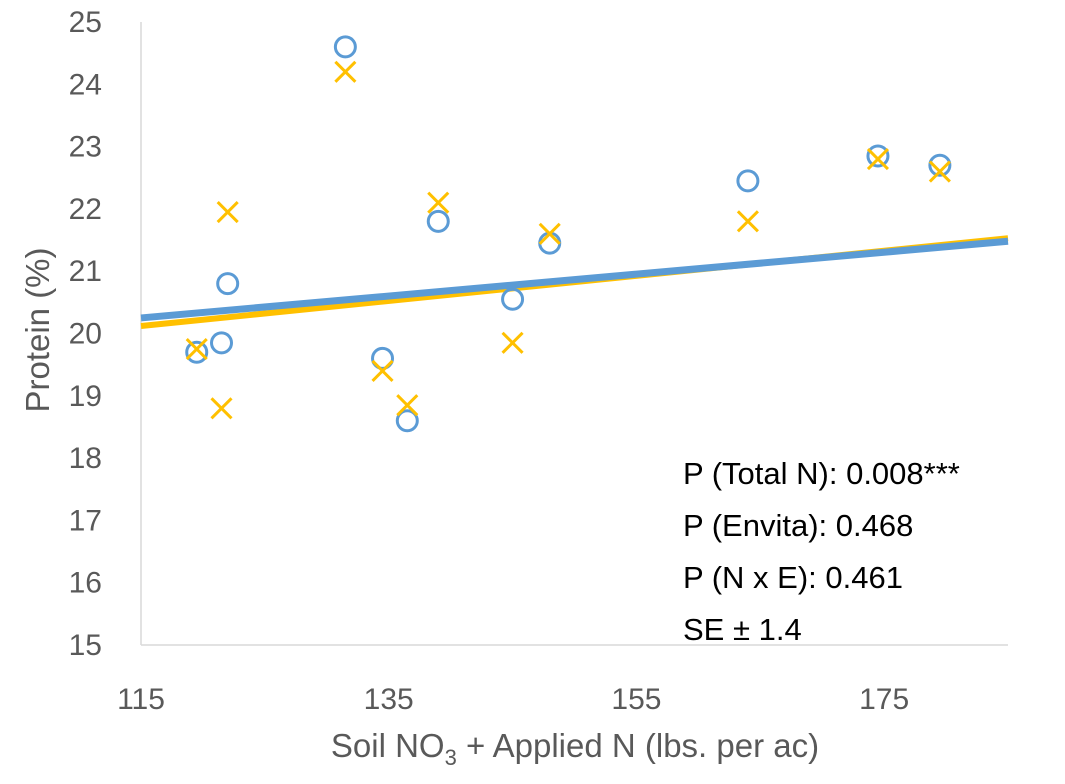 This screenshot has height=784, width=1065. I want to click on y-tick-label: 15, so click(85, 645).